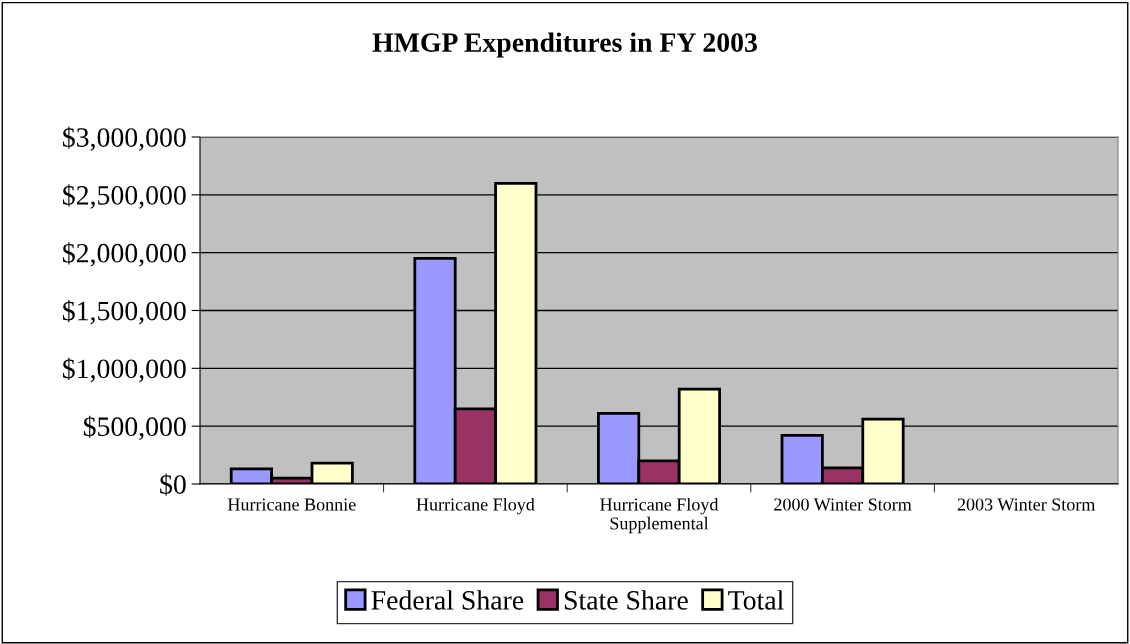 The image size is (1130, 644). What do you see at coordinates (173, 484) in the screenshot?
I see `y-tick-label: $0` at bounding box center [173, 484].